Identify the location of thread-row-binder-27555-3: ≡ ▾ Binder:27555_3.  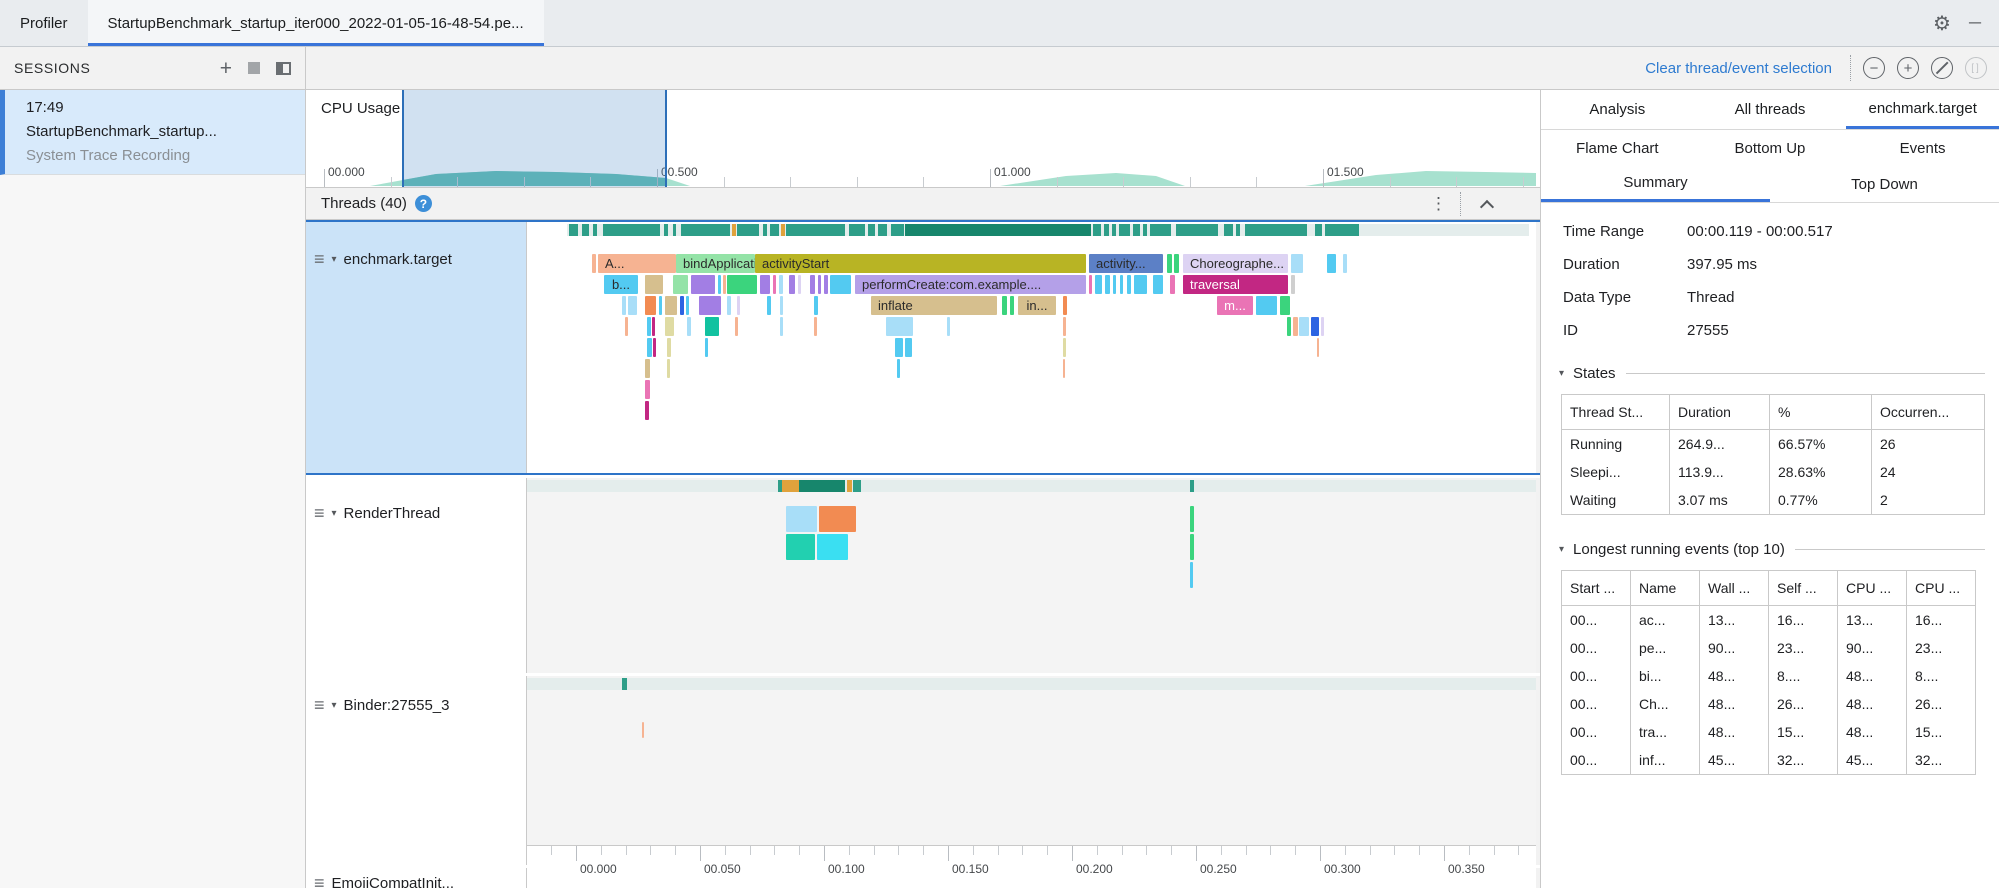
(923, 770).